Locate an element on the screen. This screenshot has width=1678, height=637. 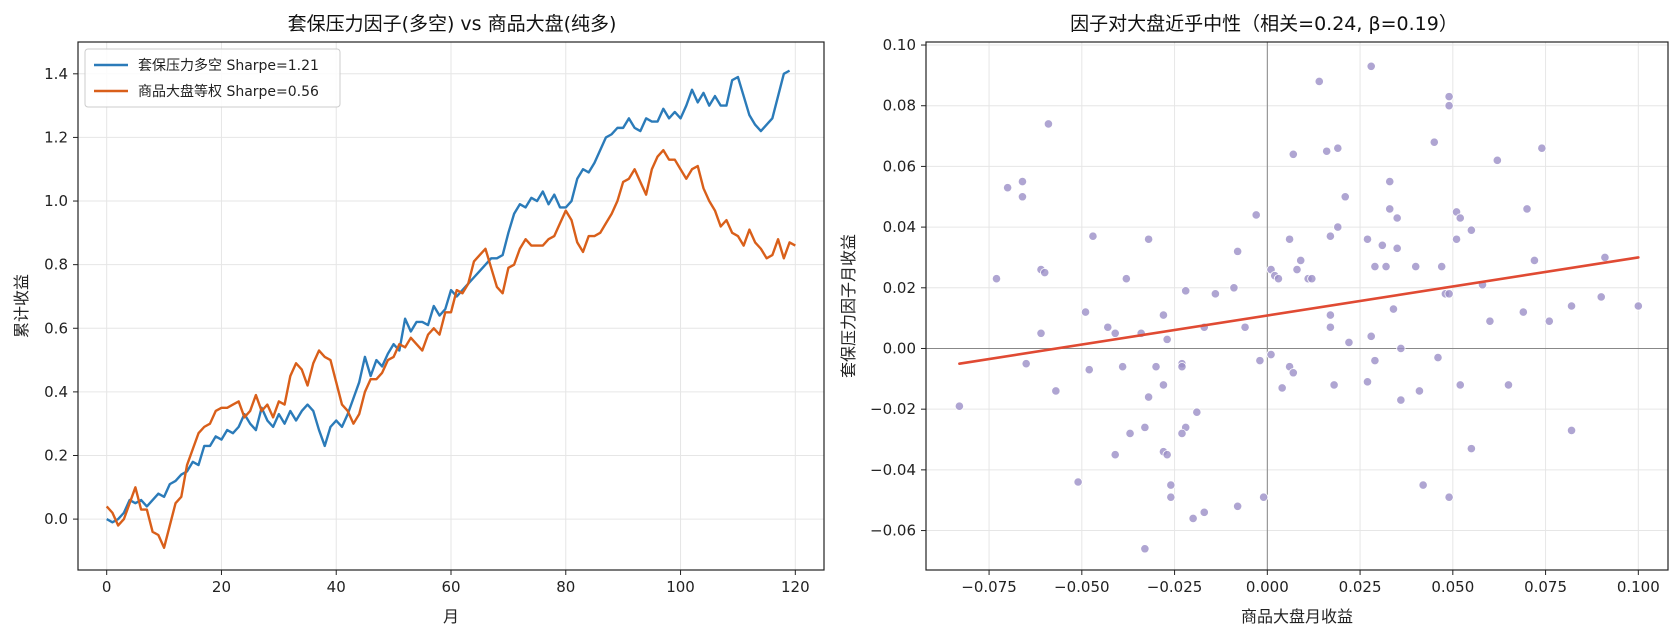
left-x-axis-label: 月 is located at coordinates (451, 616).